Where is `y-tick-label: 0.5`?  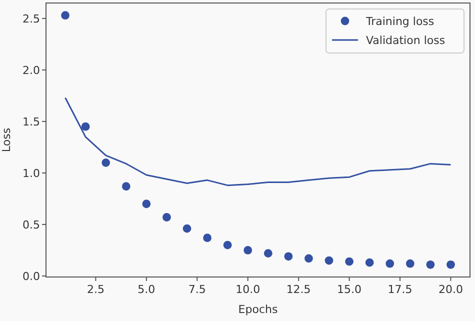 y-tick-label: 0.5 is located at coordinates (31, 225).